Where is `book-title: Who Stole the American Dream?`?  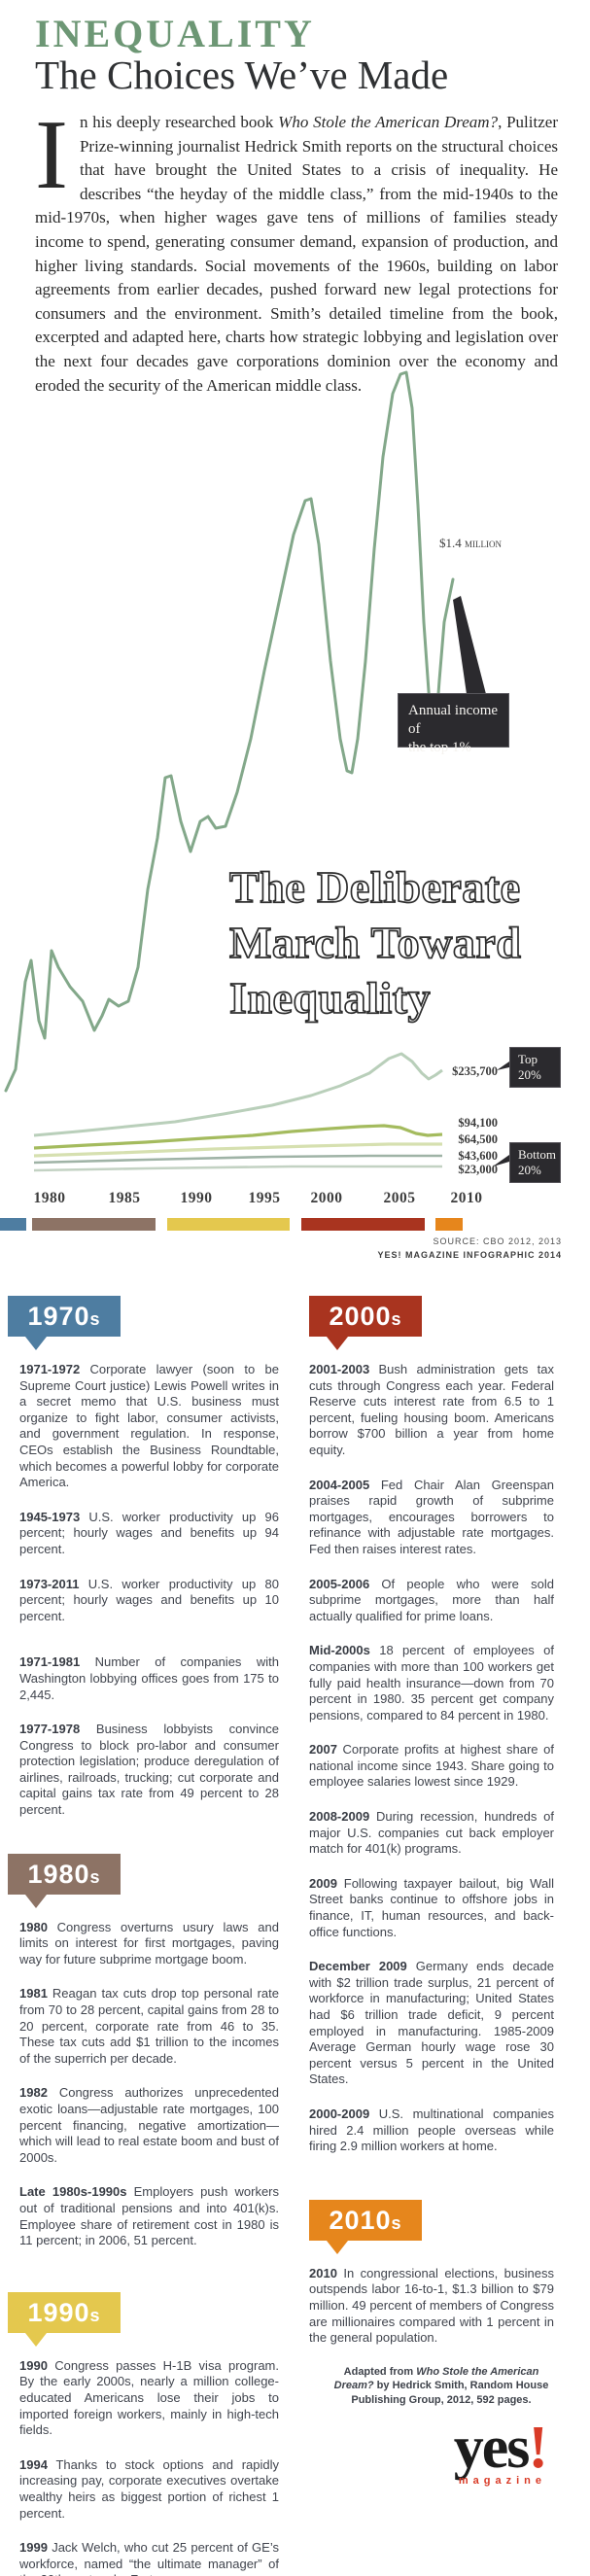
book-title: Who Stole the American Dream? is located at coordinates (389, 122).